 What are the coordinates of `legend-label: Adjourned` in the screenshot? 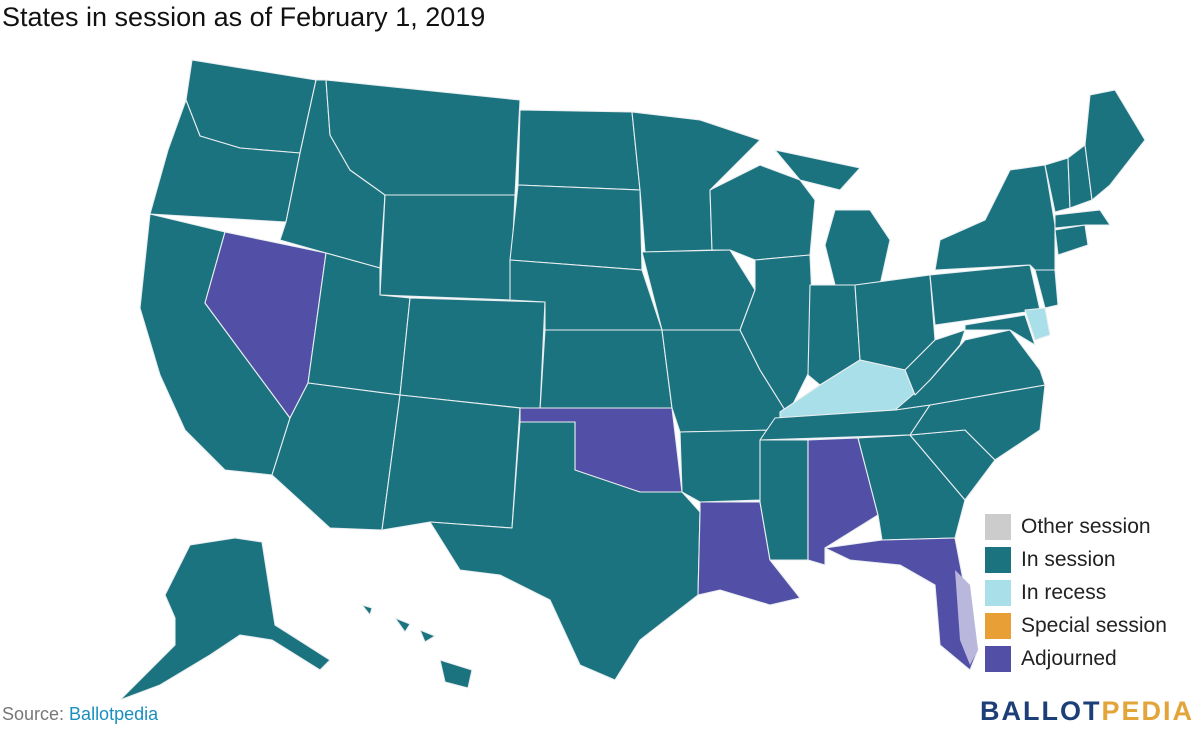 It's located at (1069, 658).